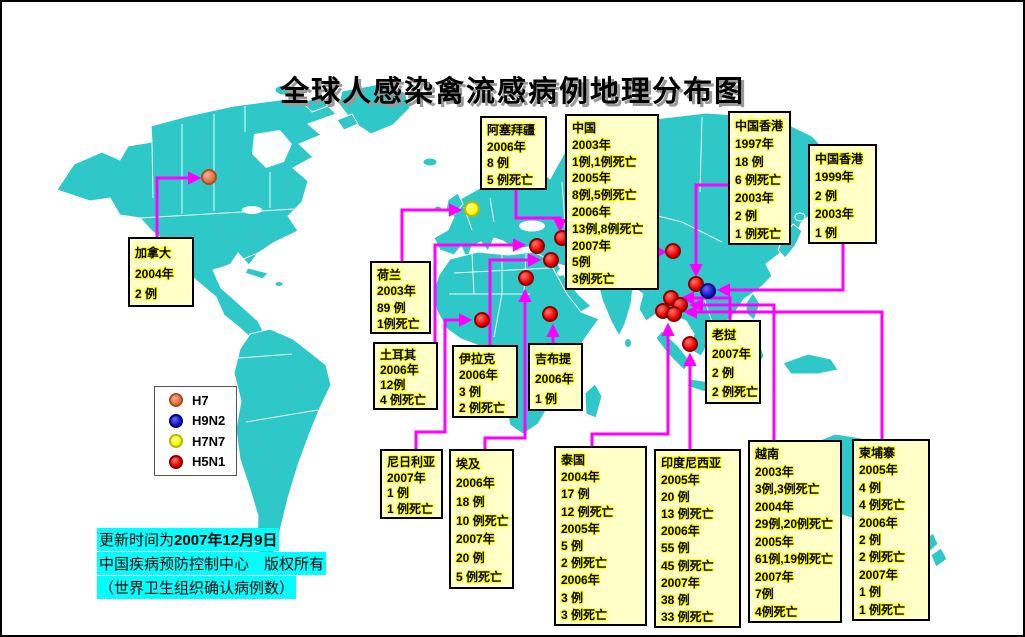 This screenshot has height=637, width=1025. Describe the element at coordinates (839, 159) in the screenshot. I see `country-name: 中国香港` at that location.